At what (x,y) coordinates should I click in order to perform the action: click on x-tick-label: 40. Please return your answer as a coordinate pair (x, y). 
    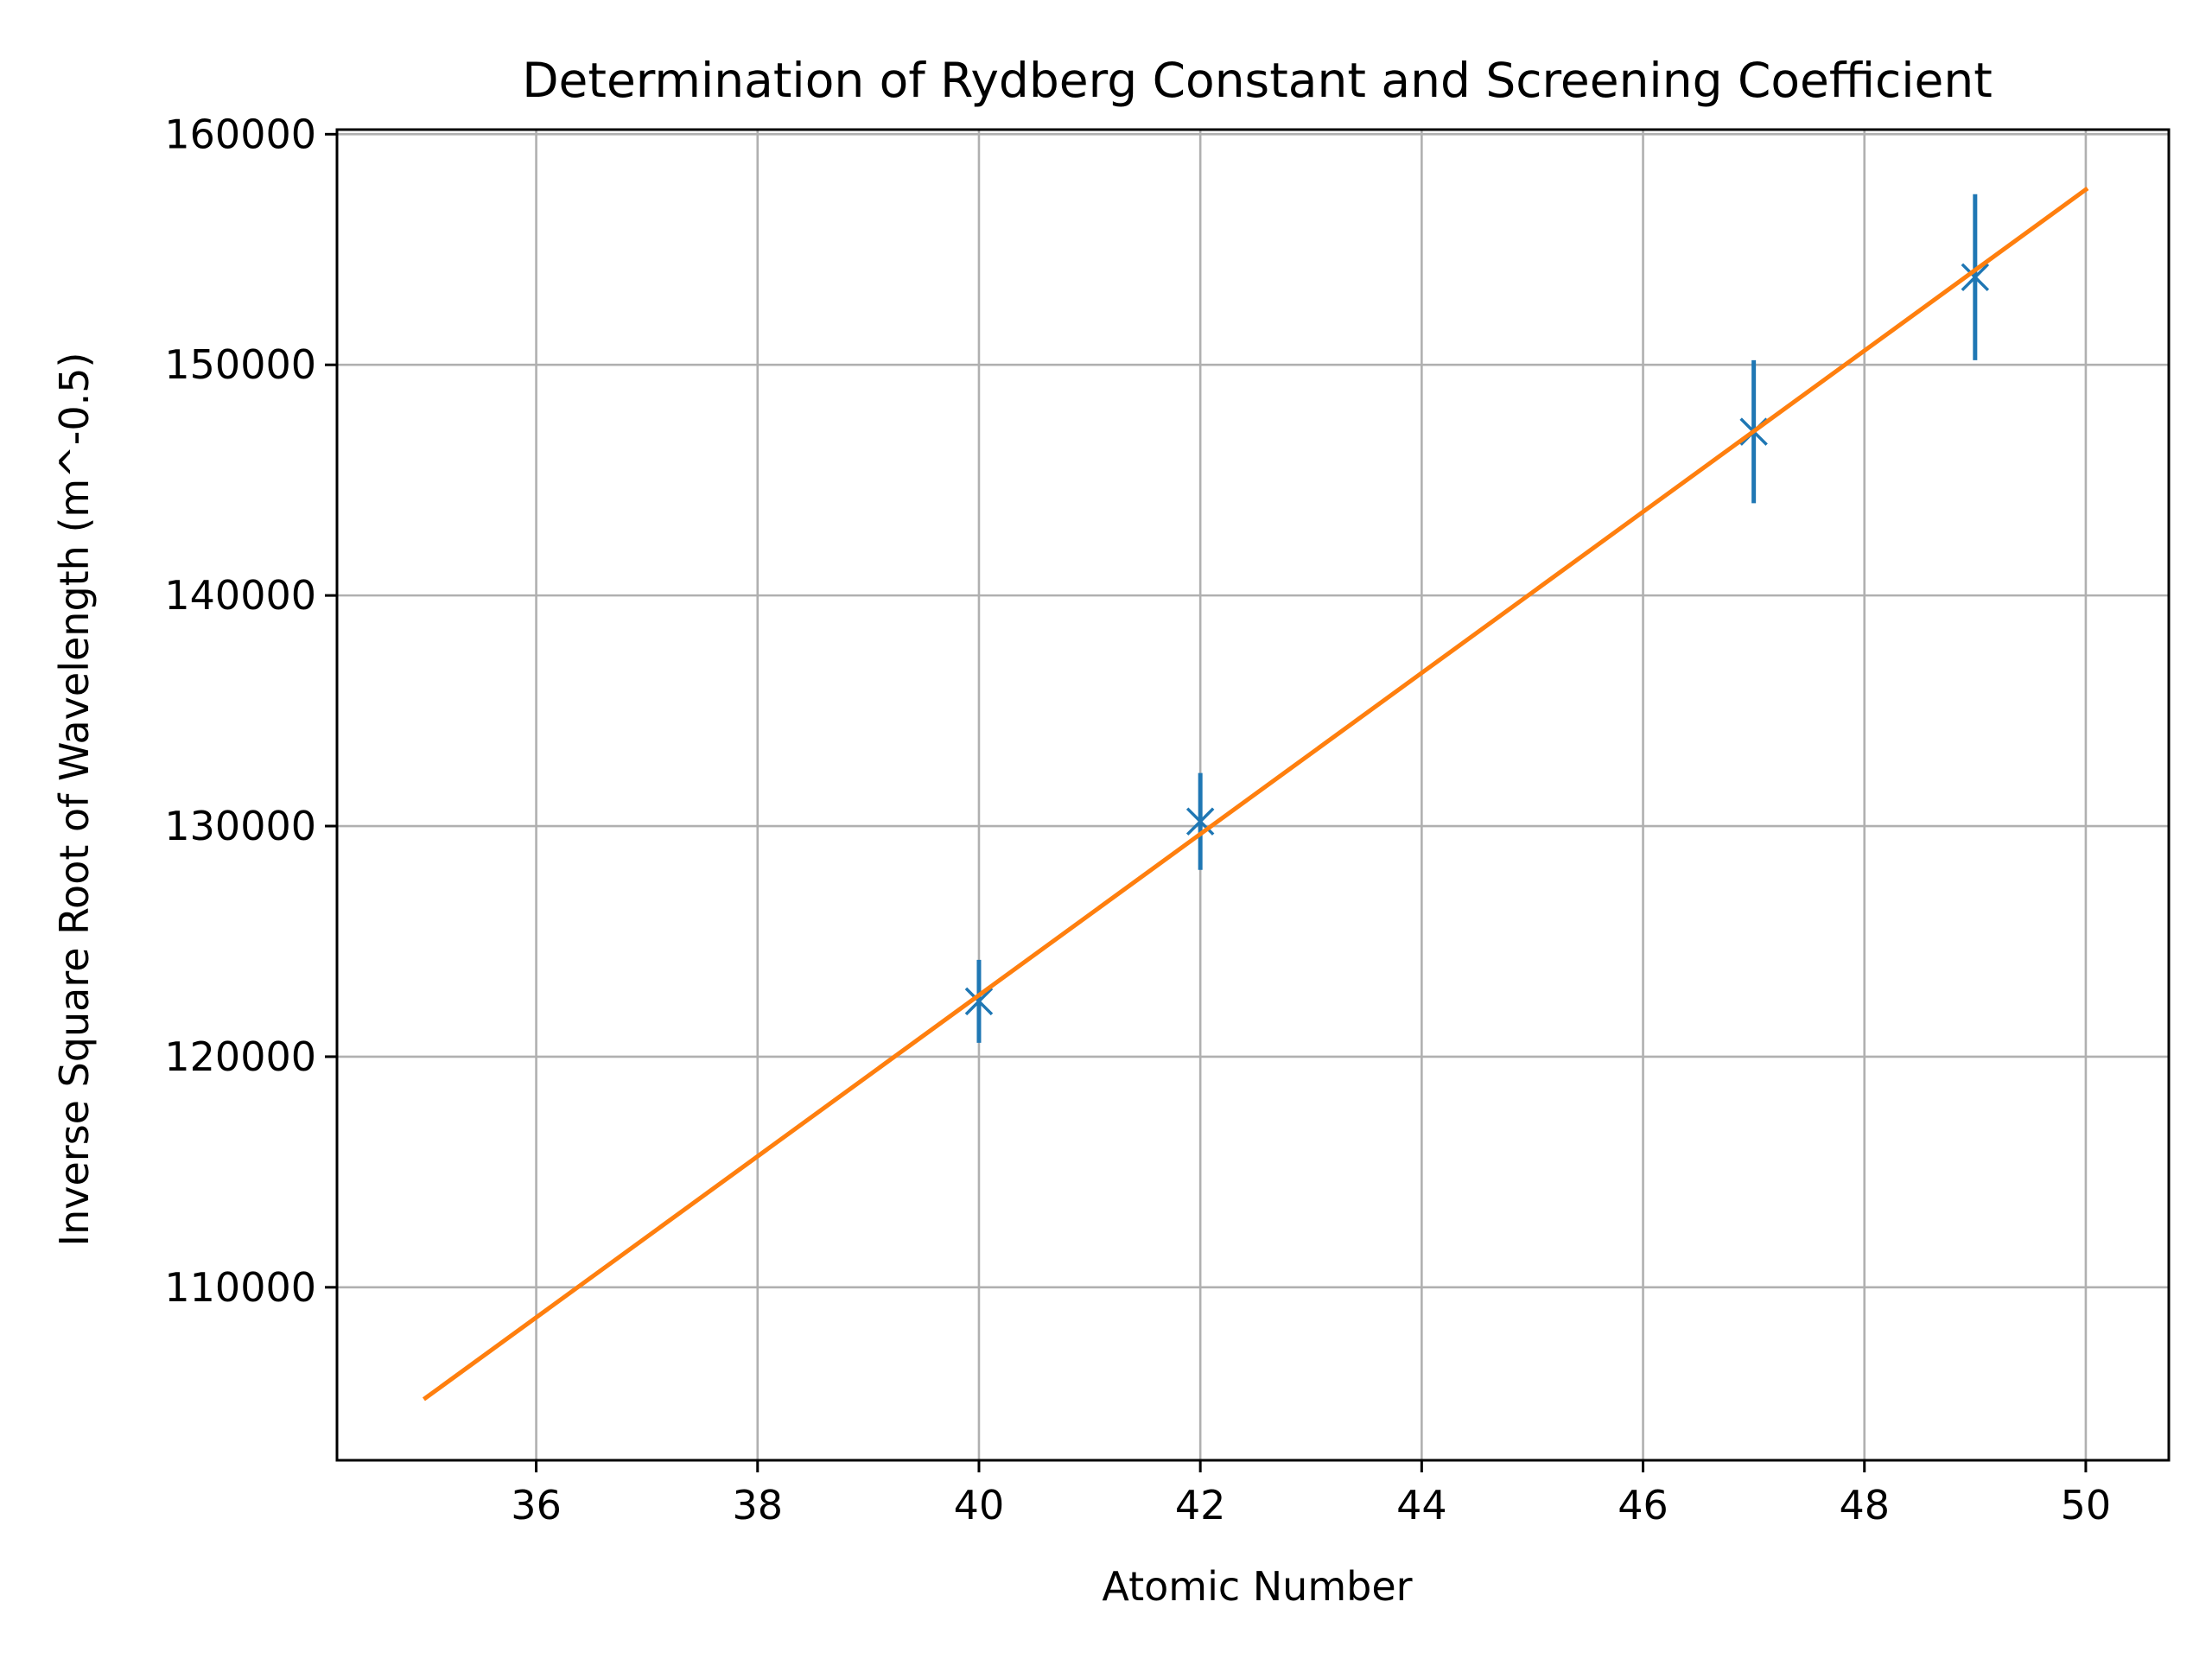
    Looking at the image, I should click on (979, 1505).